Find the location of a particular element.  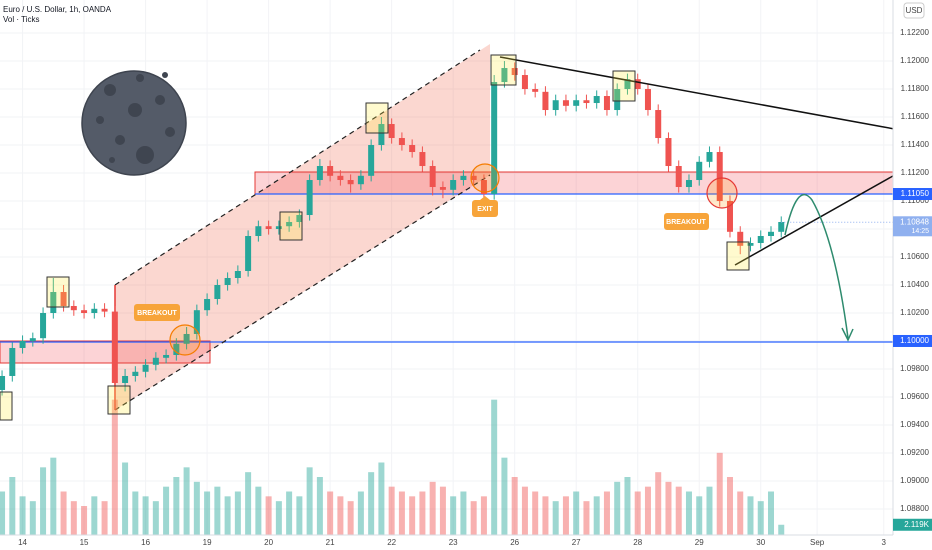

x-tick-label: 19 is located at coordinates (207, 542).